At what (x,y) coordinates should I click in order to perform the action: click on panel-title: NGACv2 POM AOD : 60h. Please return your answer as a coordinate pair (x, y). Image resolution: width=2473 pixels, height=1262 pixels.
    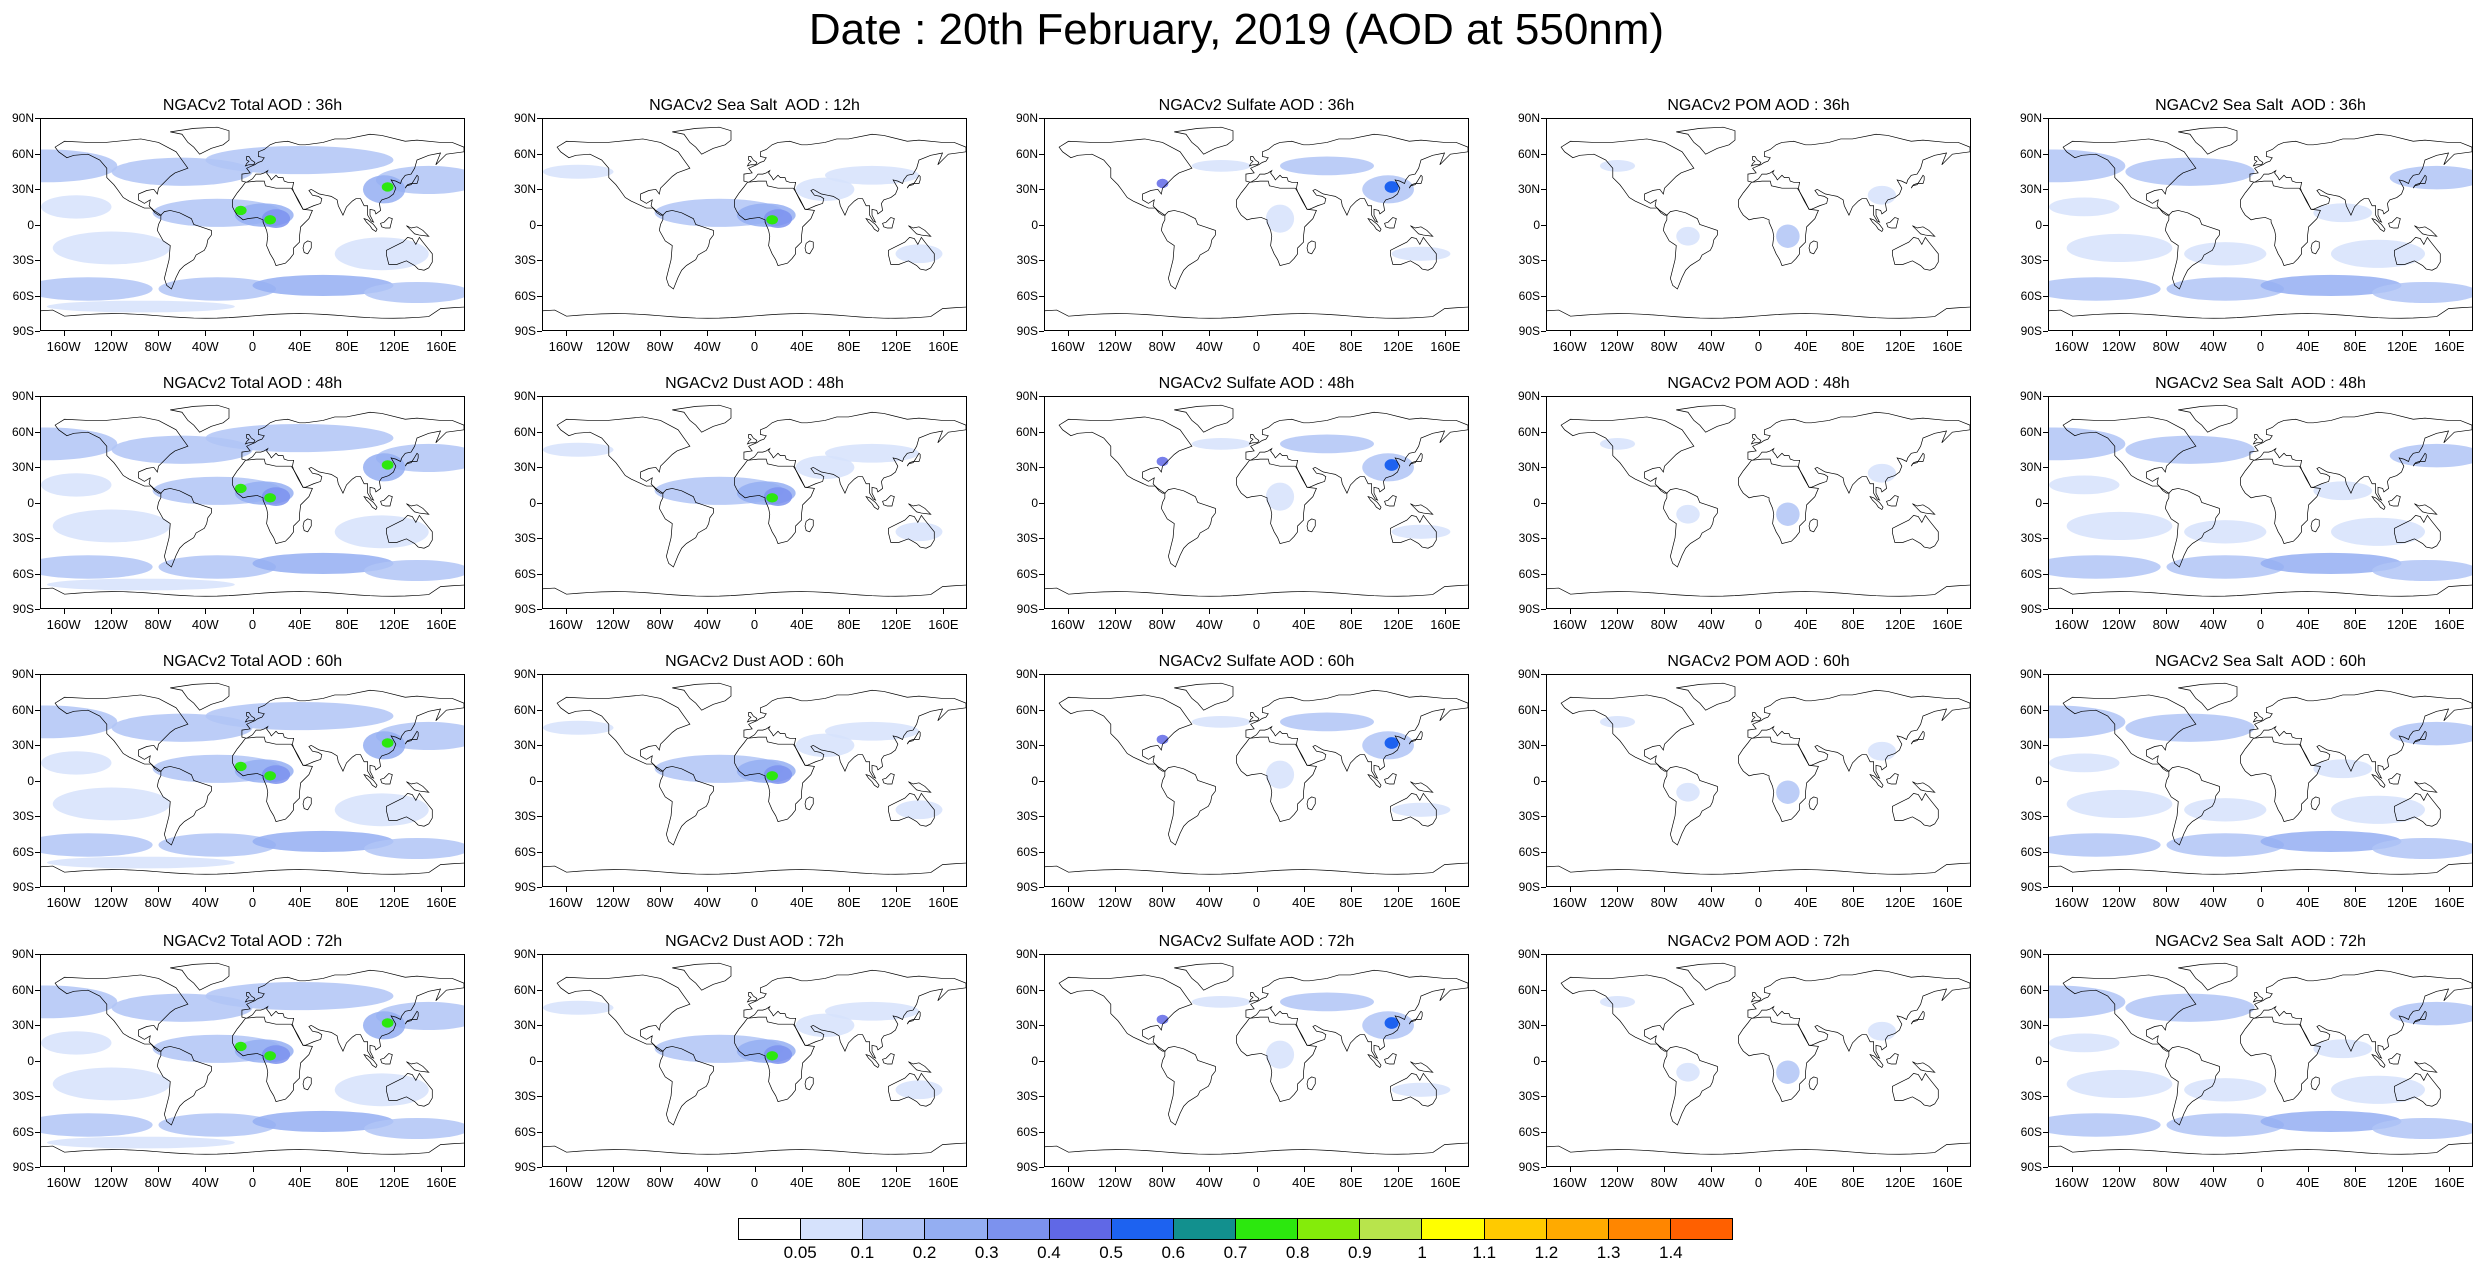
    Looking at the image, I should click on (1758, 661).